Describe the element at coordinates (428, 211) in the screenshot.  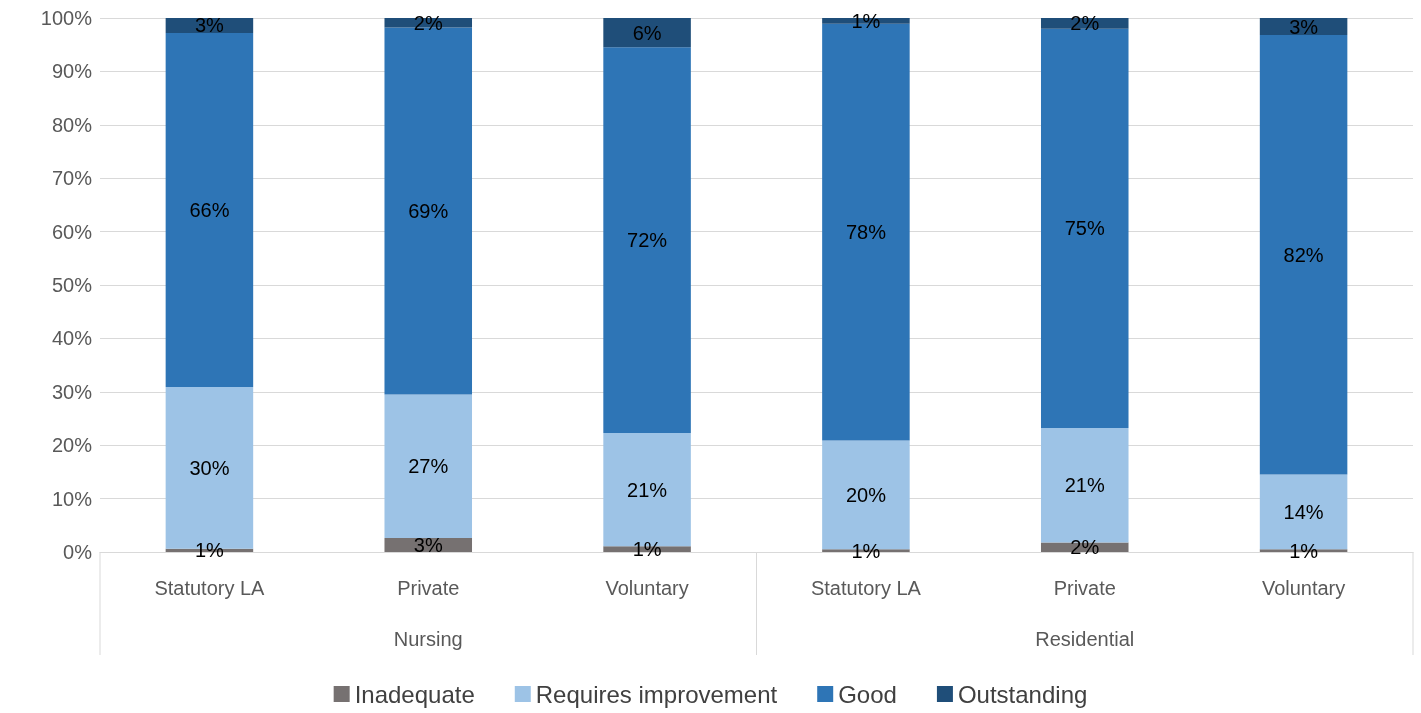
I see `data-label: 69%` at that location.